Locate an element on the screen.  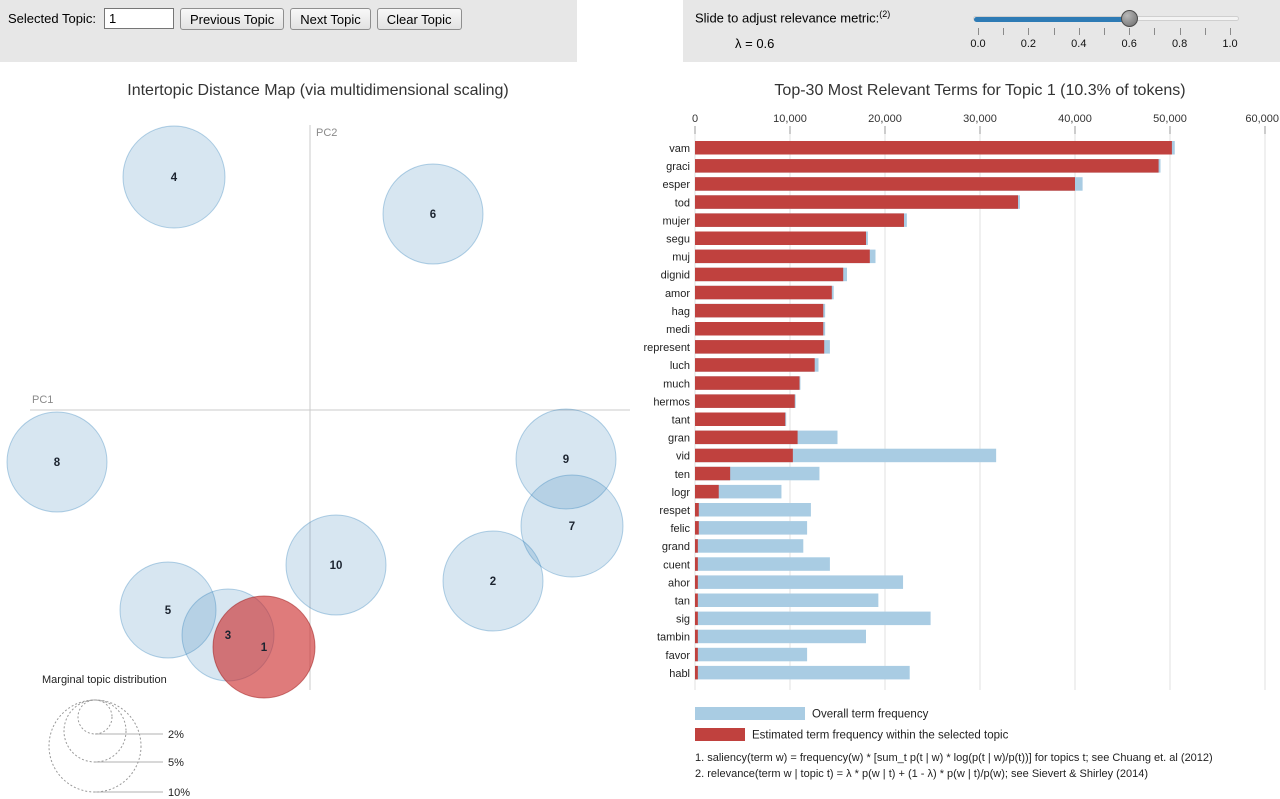
topic-frequency-bar-favor is located at coordinates (696, 654).